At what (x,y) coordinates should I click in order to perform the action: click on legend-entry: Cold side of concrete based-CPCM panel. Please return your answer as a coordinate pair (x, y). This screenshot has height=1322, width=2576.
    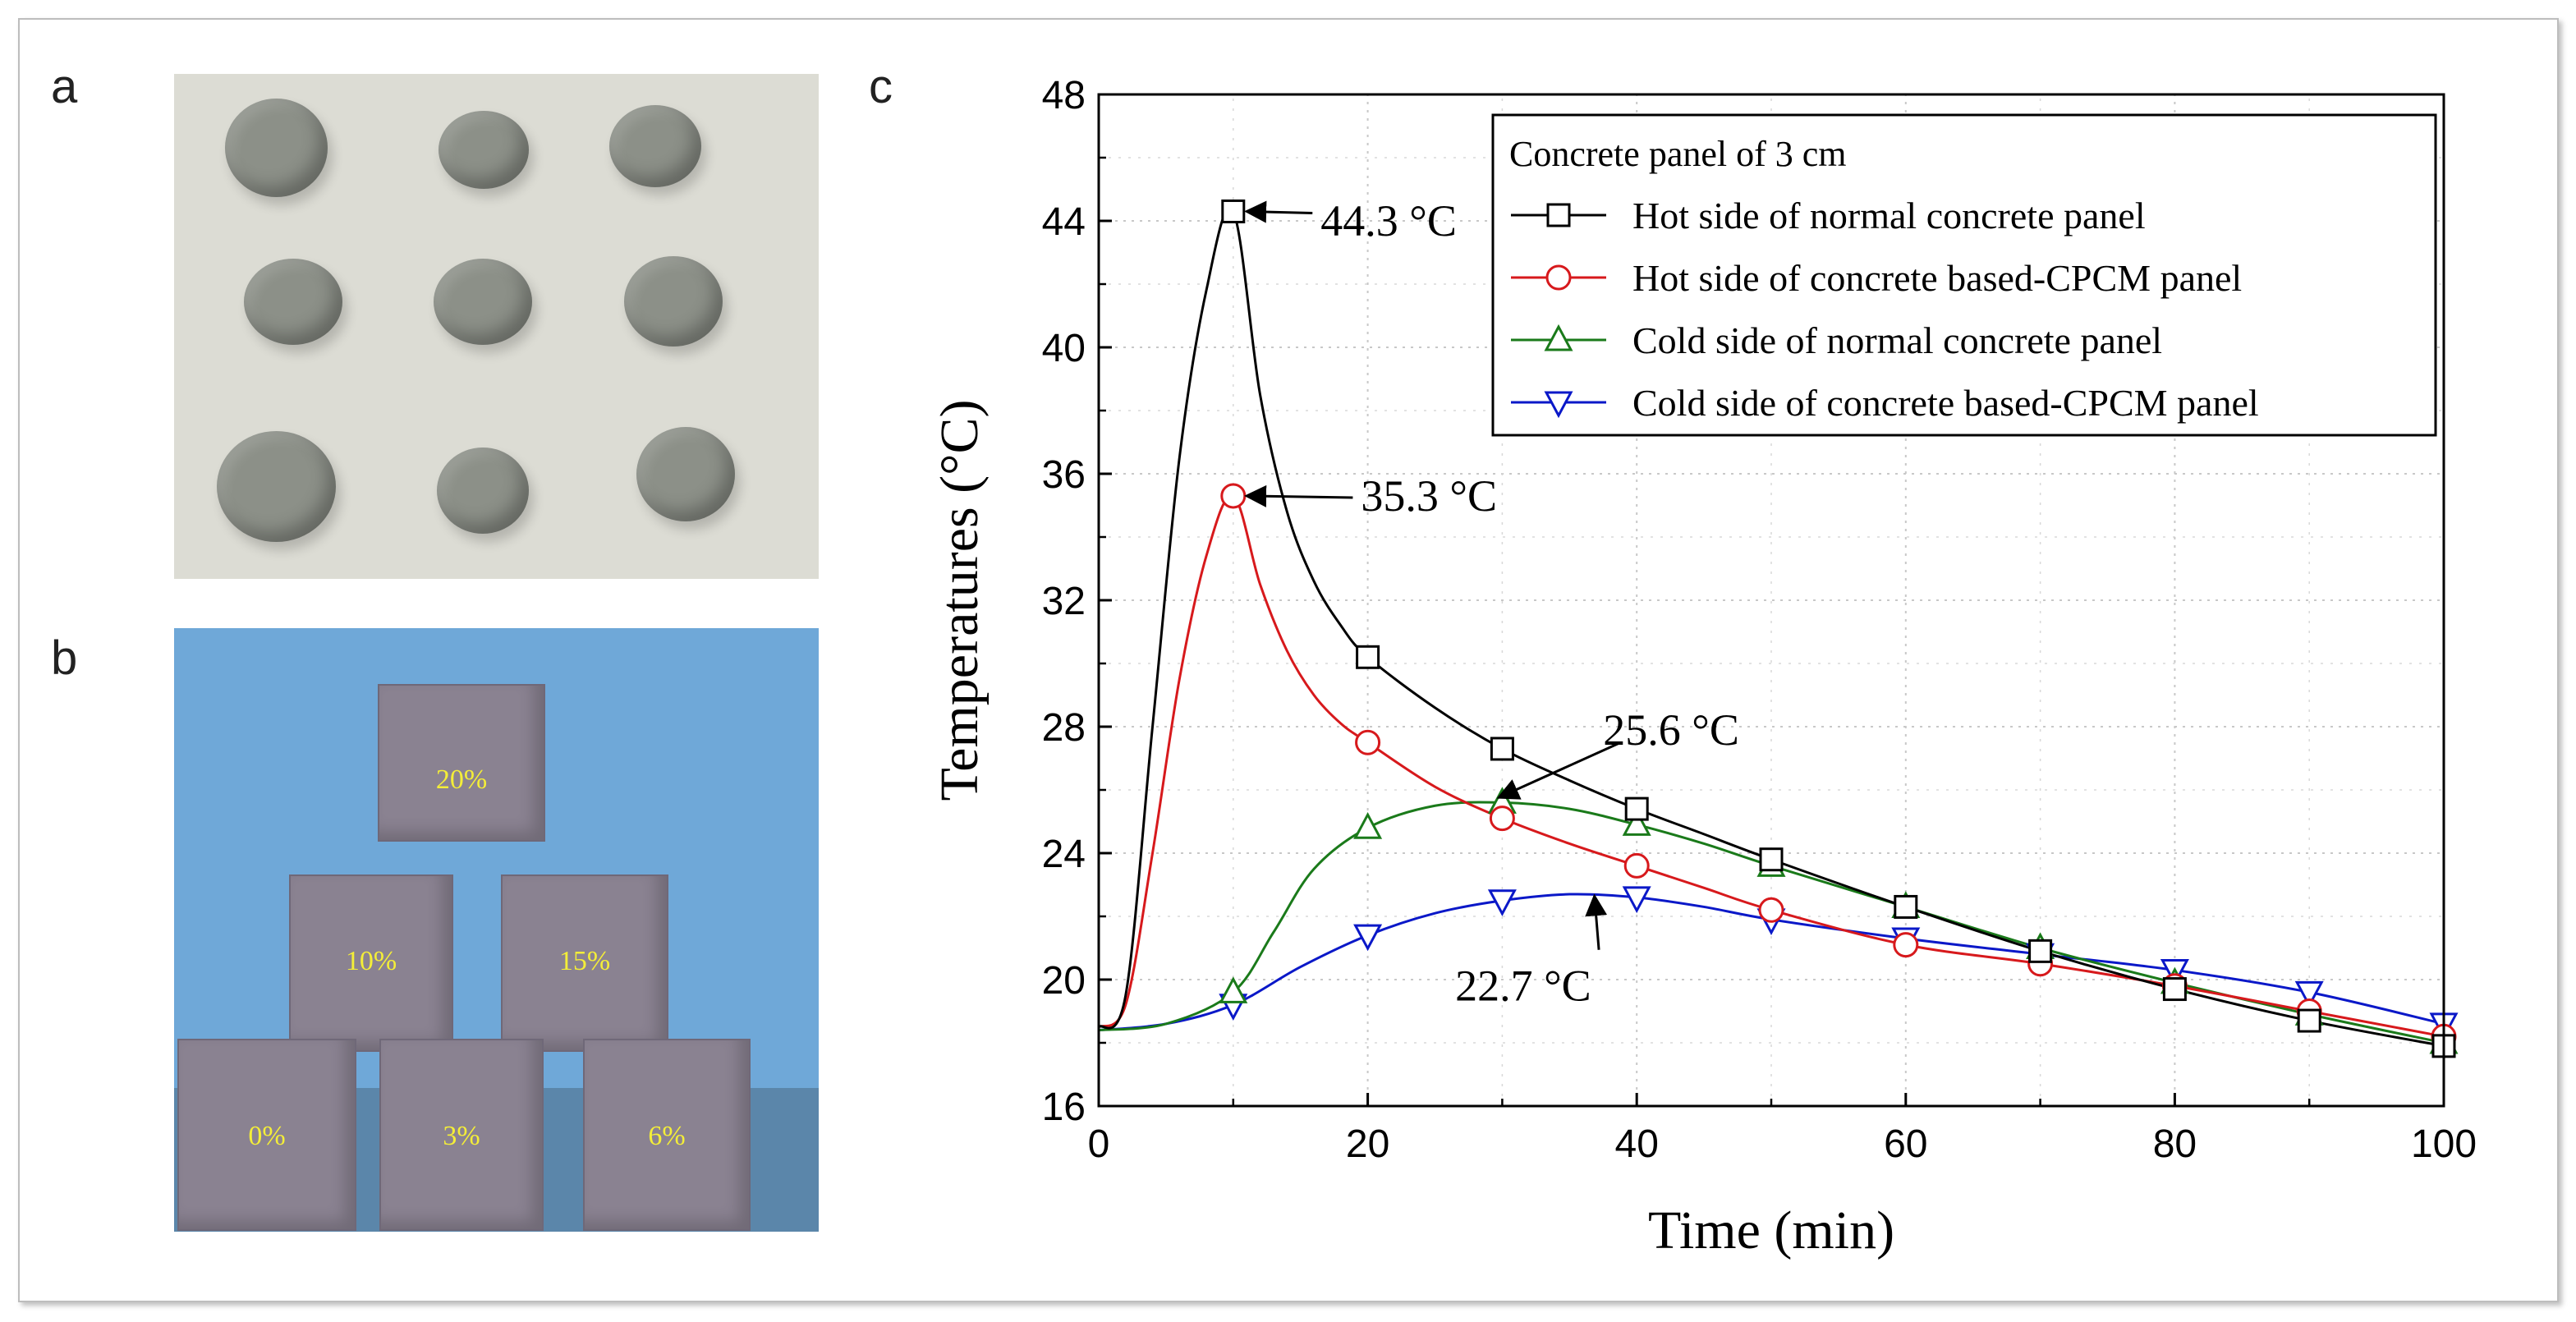
    Looking at the image, I should click on (1945, 403).